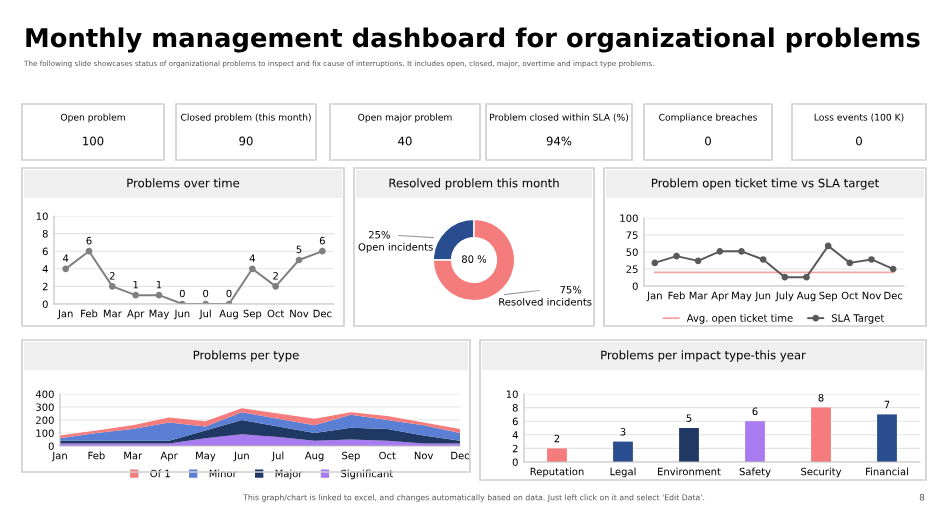 Image resolution: width=948 pixels, height=532 pixels. What do you see at coordinates (473, 40) in the screenshot?
I see `text: Monthly management dashboard for organizational problems` at bounding box center [473, 40].